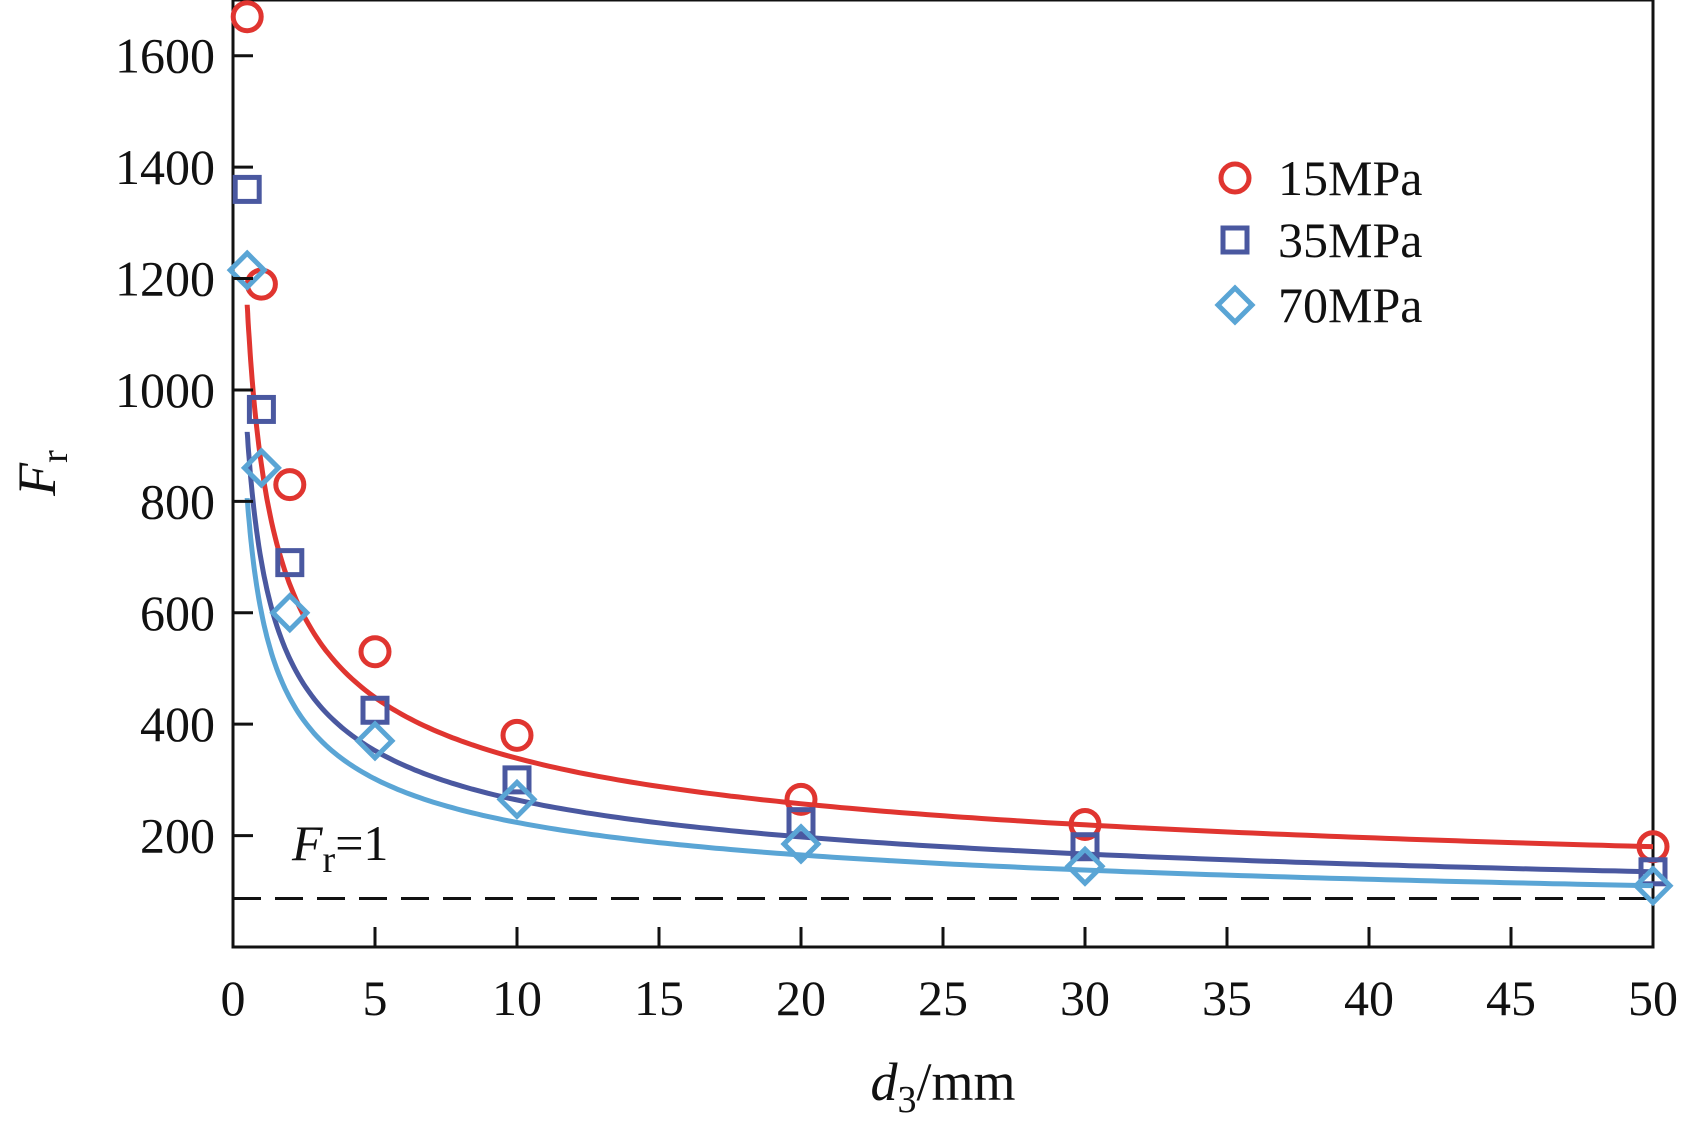 This screenshot has width=1693, height=1130. I want to click on x-tick-label: 0, so click(233, 998).